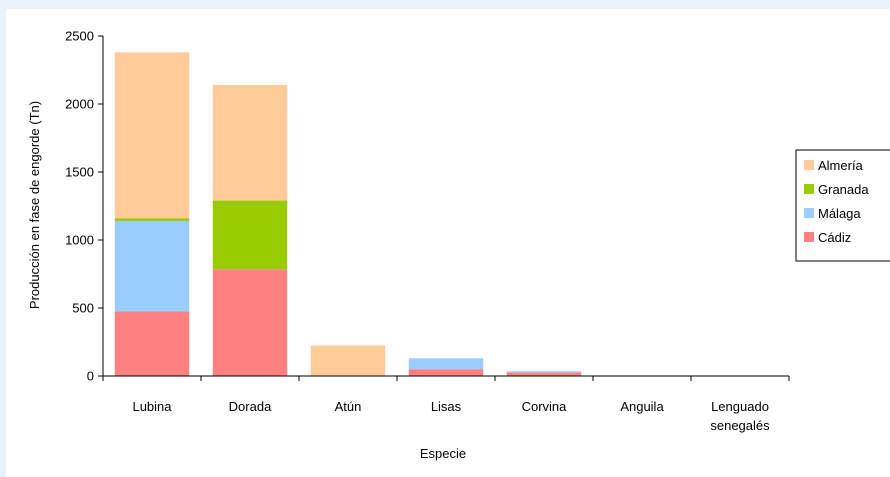 This screenshot has width=890, height=477. I want to click on legend-label-granada: Granada, so click(843, 189).